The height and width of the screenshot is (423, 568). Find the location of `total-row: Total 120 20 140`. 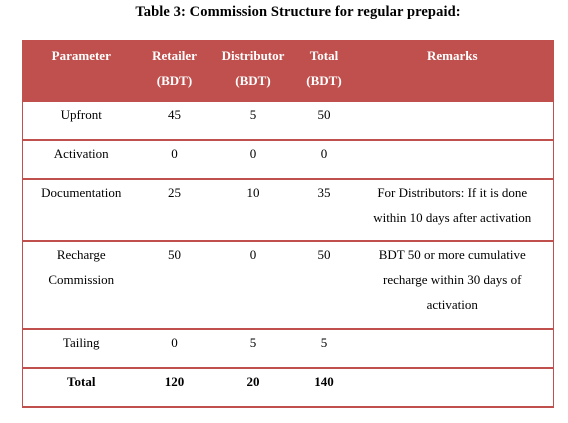

total-row: Total 120 20 140 is located at coordinates (288, 388).